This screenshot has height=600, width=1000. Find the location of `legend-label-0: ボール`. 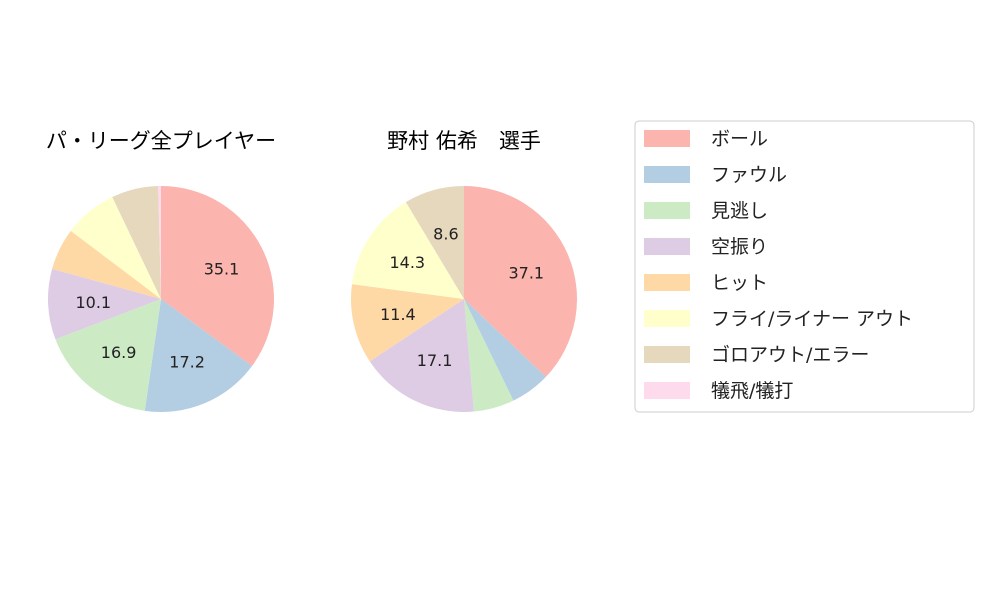

legend-label-0: ボール is located at coordinates (739, 139).